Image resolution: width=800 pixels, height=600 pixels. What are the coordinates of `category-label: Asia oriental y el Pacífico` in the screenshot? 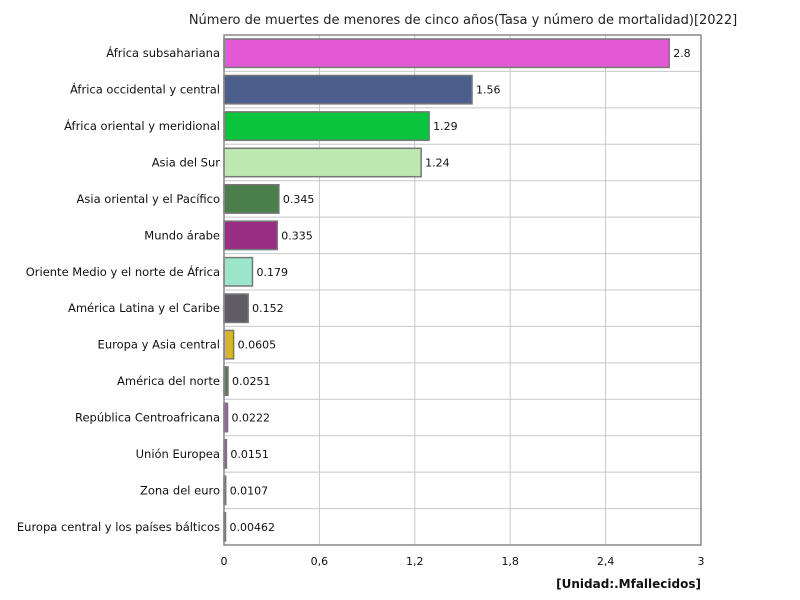 It's located at (148, 199).